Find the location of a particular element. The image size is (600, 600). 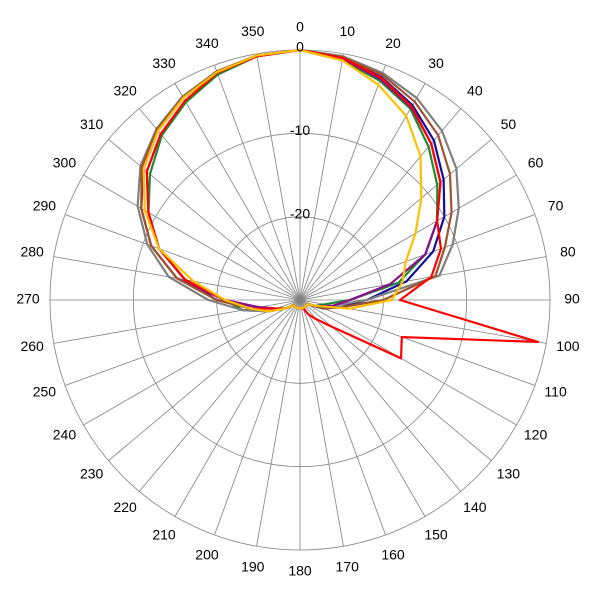

angle-label: 160 is located at coordinates (393, 554).